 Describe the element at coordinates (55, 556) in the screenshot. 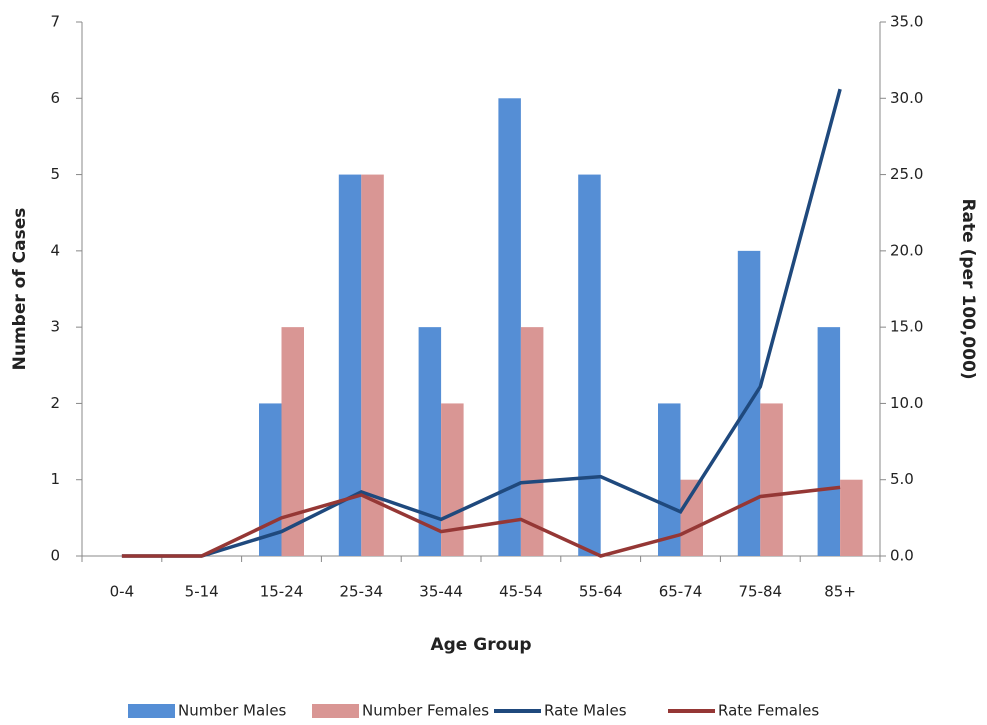

I see `y-tick-label: 0` at that location.